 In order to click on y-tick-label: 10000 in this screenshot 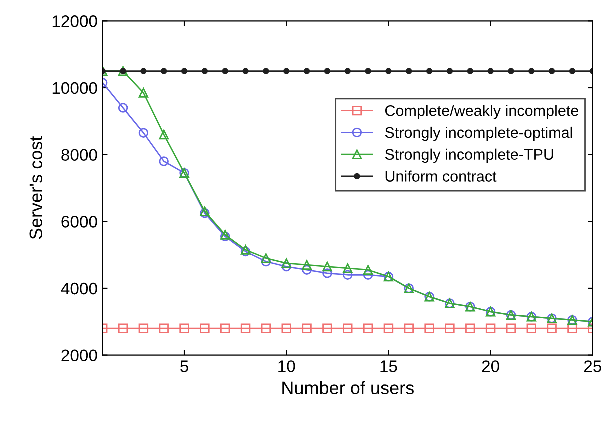, I will do `click(75, 88)`.